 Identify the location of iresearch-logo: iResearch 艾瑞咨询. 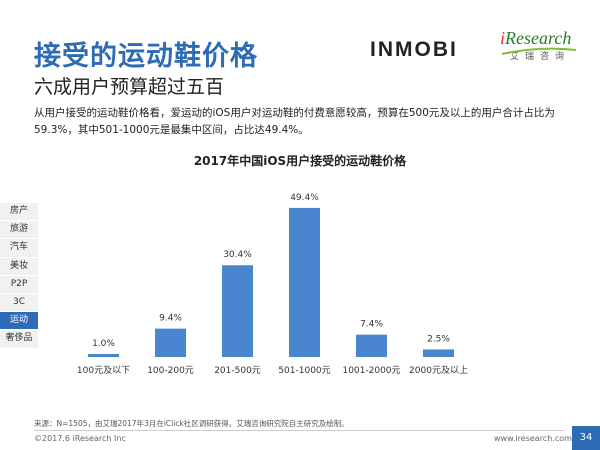
(539, 51).